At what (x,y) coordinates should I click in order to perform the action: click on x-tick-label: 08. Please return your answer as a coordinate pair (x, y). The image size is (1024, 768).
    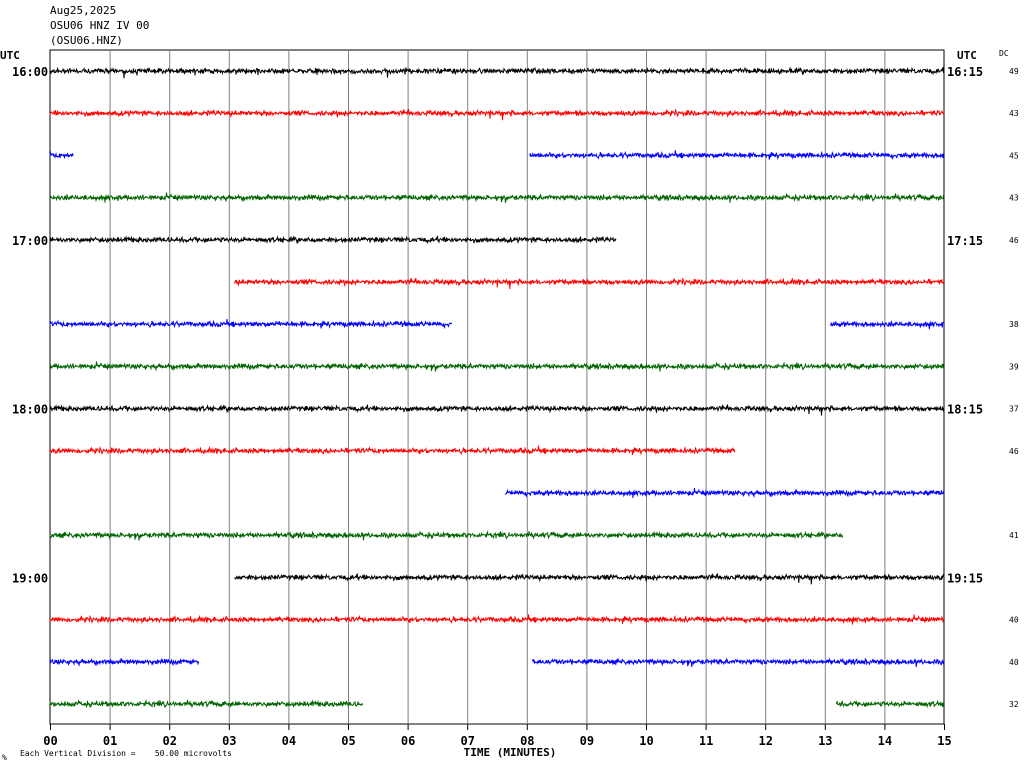
    Looking at the image, I should click on (527, 741).